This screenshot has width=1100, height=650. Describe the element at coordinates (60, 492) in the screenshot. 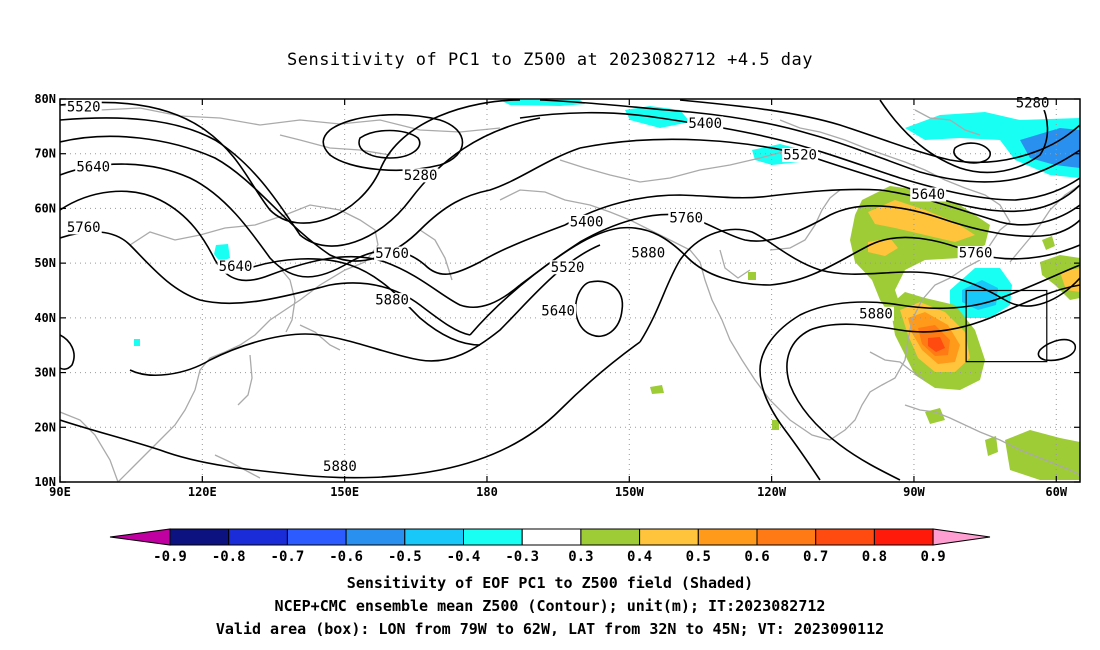

I see `x-tick-label: 90E` at that location.